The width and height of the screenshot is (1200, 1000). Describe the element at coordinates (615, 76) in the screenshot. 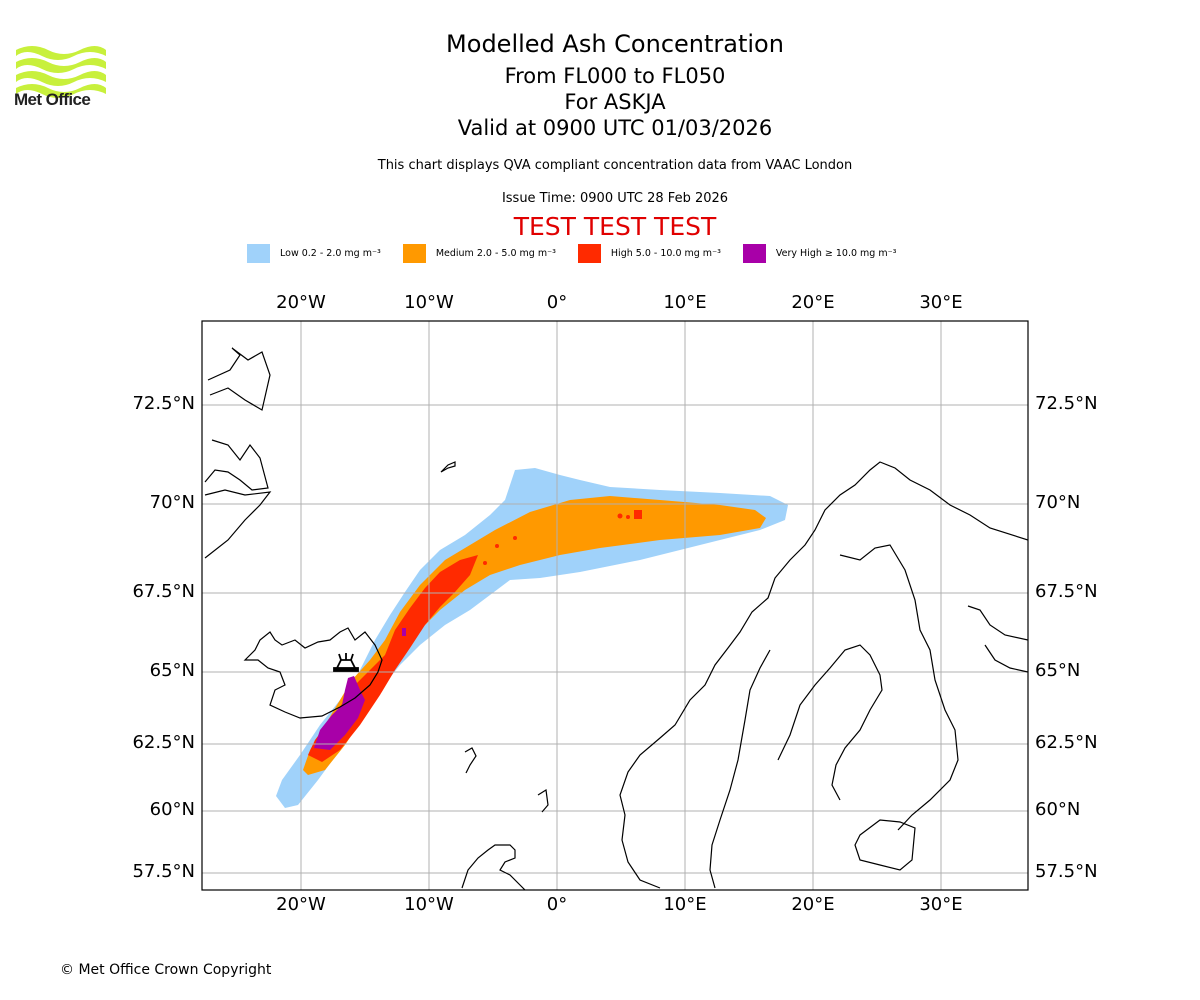

I see `flight-levels: From FL000 to FL050` at that location.